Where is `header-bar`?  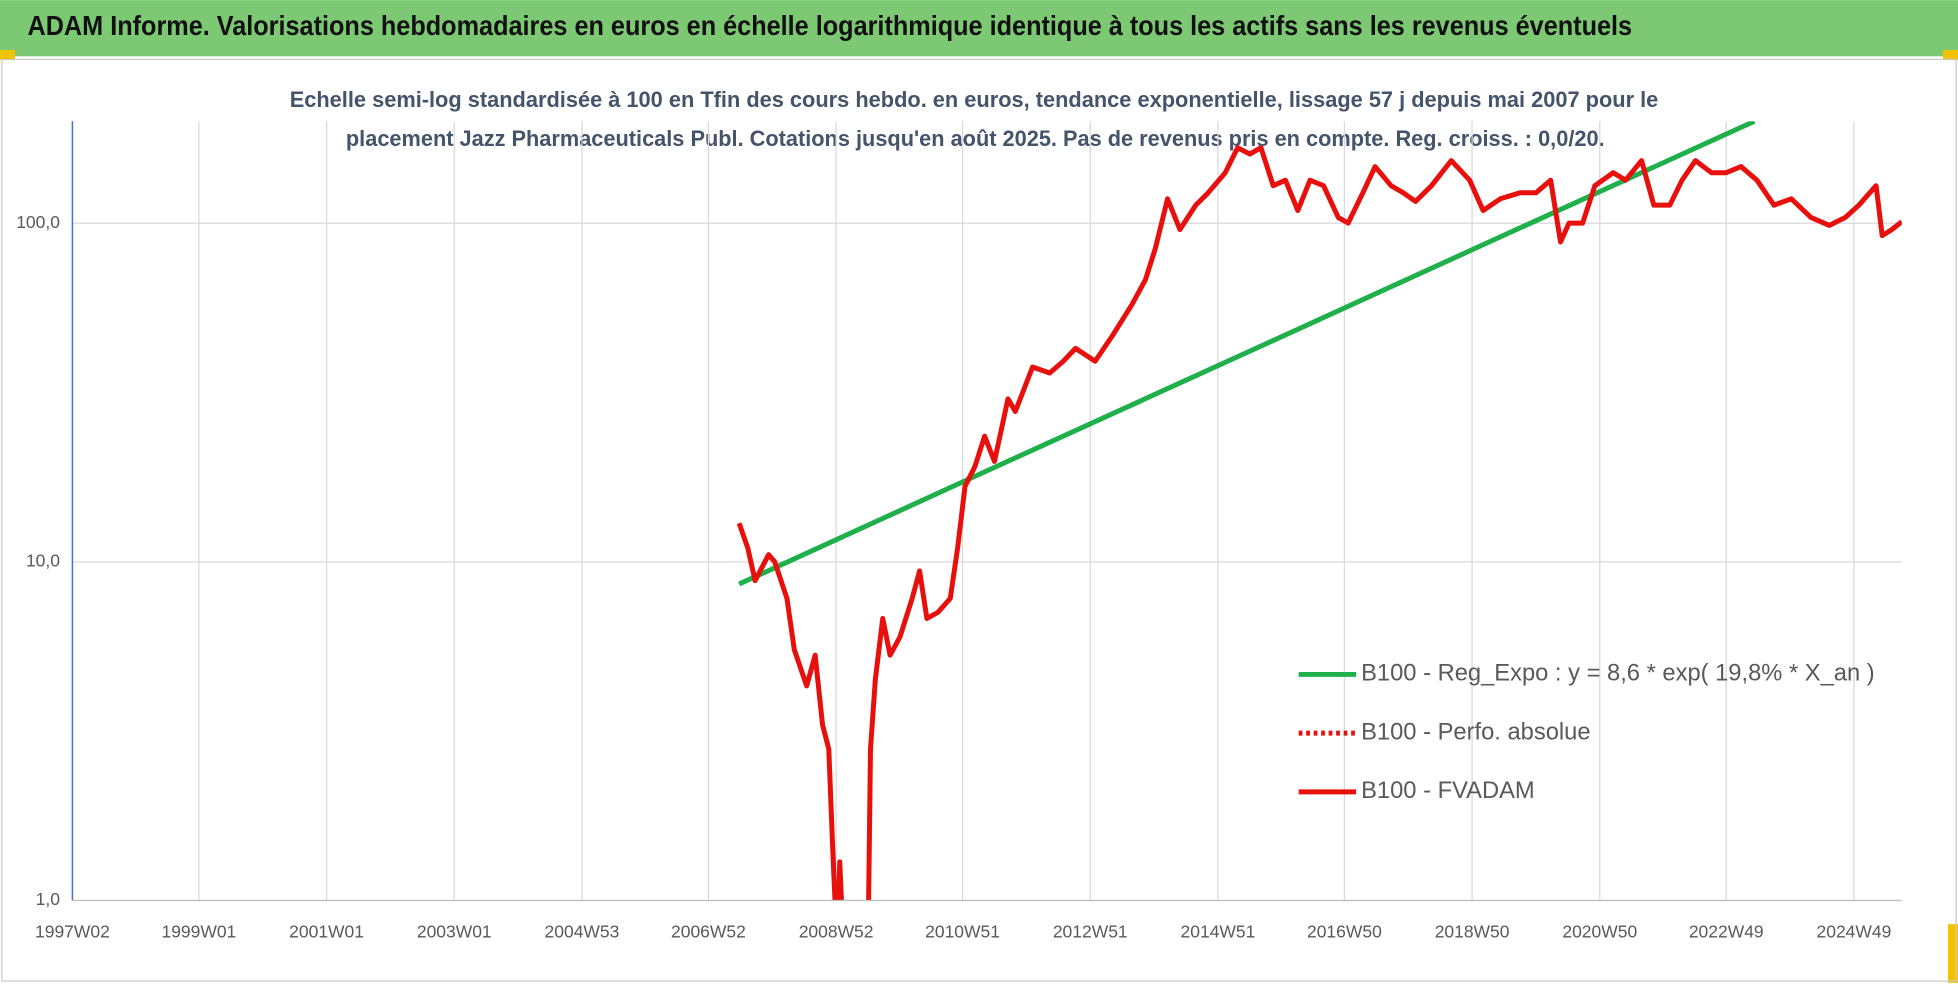
header-bar is located at coordinates (979, 28).